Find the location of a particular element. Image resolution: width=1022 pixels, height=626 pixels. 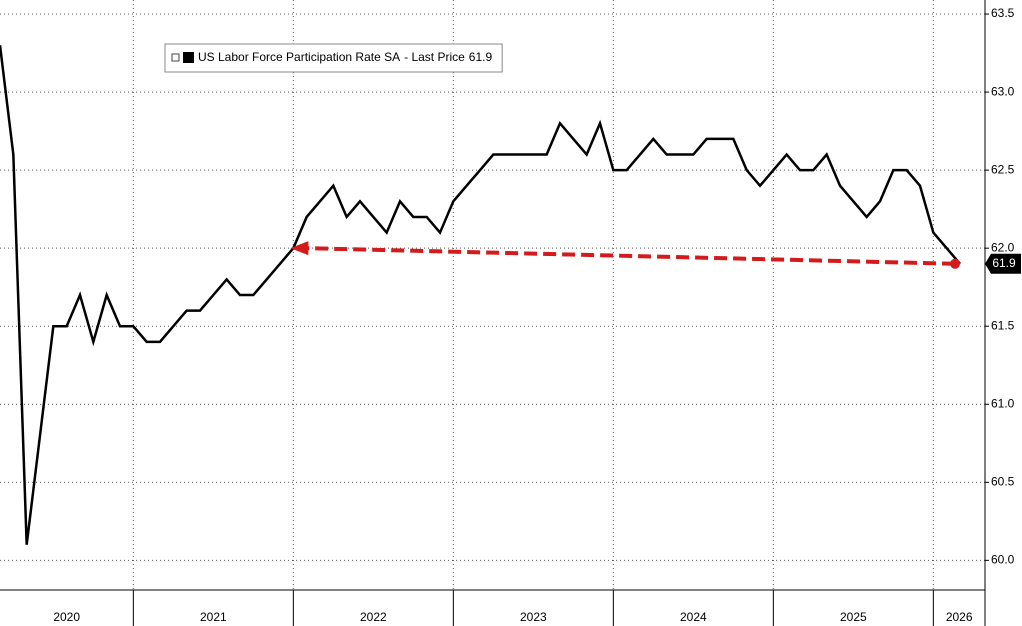

legend-swatch is located at coordinates (188, 57).